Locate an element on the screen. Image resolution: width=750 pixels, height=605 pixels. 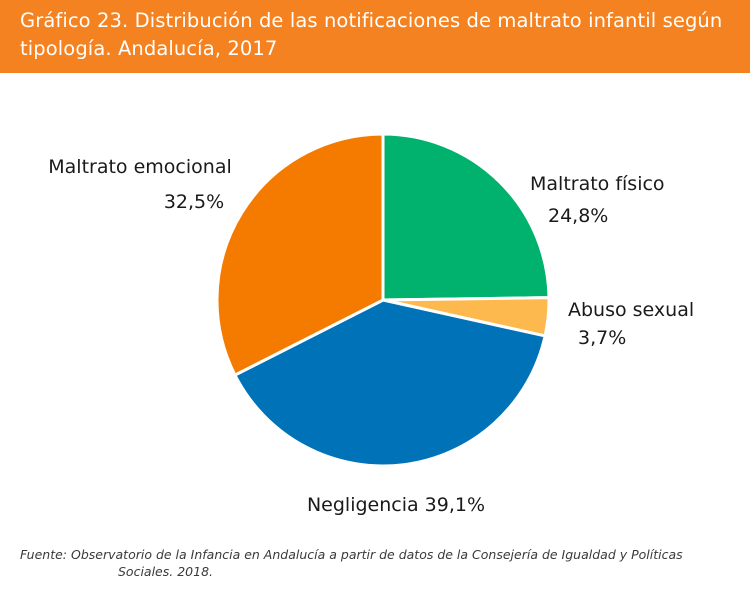
pie-slice-maltrato-fisico is located at coordinates (466, 217).